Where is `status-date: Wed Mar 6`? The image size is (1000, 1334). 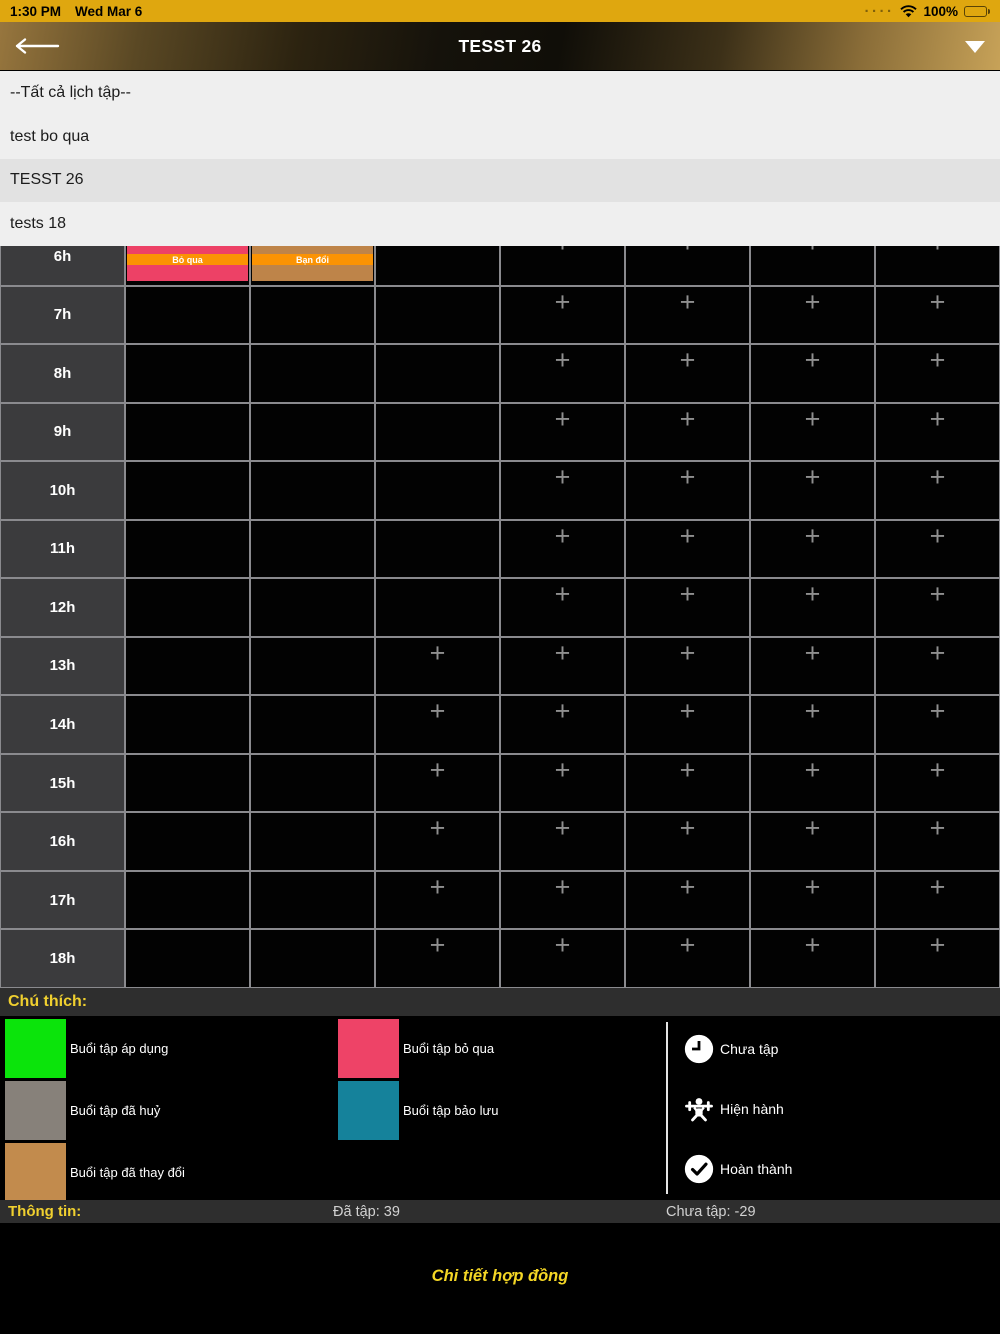
status-date: Wed Mar 6 is located at coordinates (109, 11).